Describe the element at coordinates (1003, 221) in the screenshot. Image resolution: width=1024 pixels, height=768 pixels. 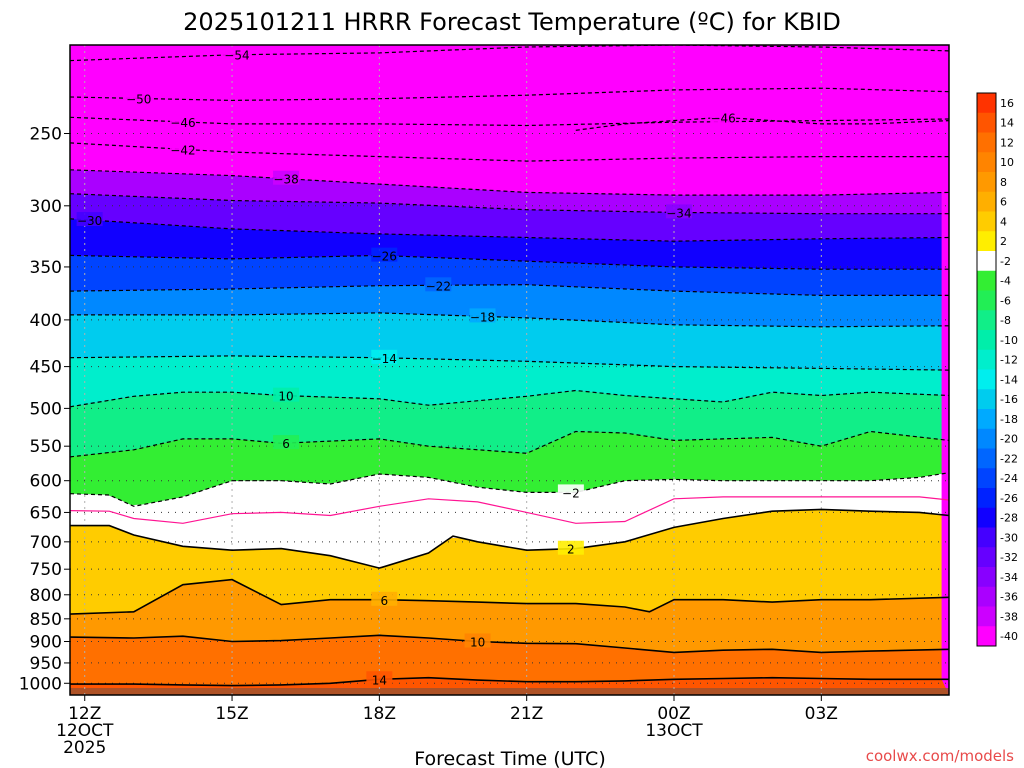
I see `colorbar-label: 4` at that location.